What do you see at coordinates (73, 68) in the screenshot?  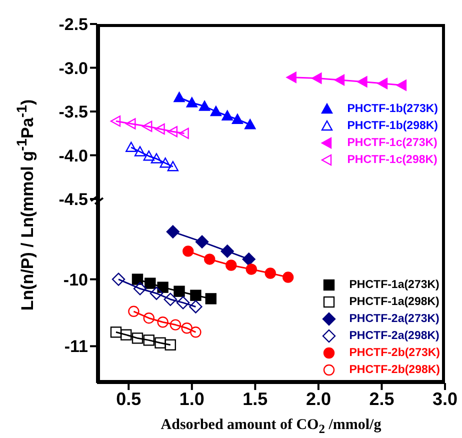 I see `y-tick-label: -3.0` at bounding box center [73, 68].